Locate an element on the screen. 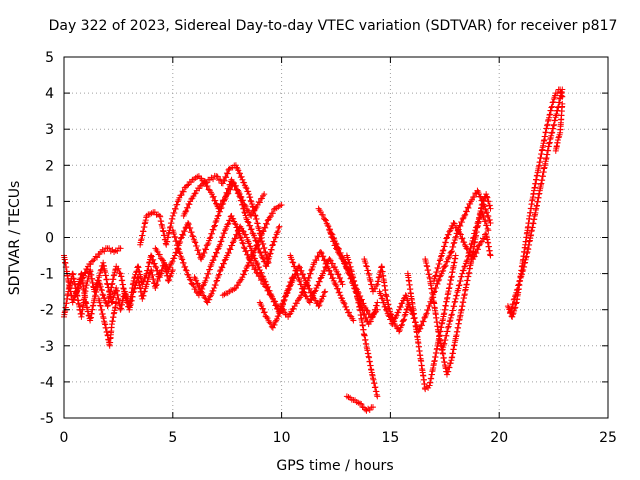 This screenshot has height=480, width=640. y-tick-label: -2 is located at coordinates (47, 311).